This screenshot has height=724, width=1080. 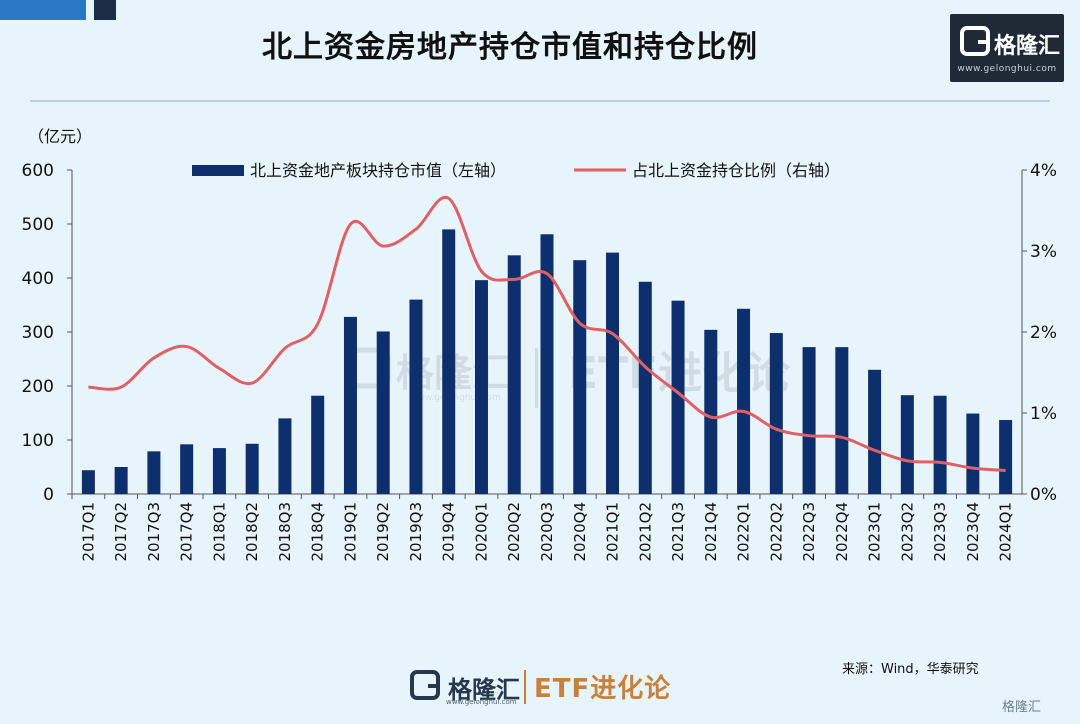 What do you see at coordinates (1043, 252) in the screenshot?
I see `right-tick-label: 3%` at bounding box center [1043, 252].